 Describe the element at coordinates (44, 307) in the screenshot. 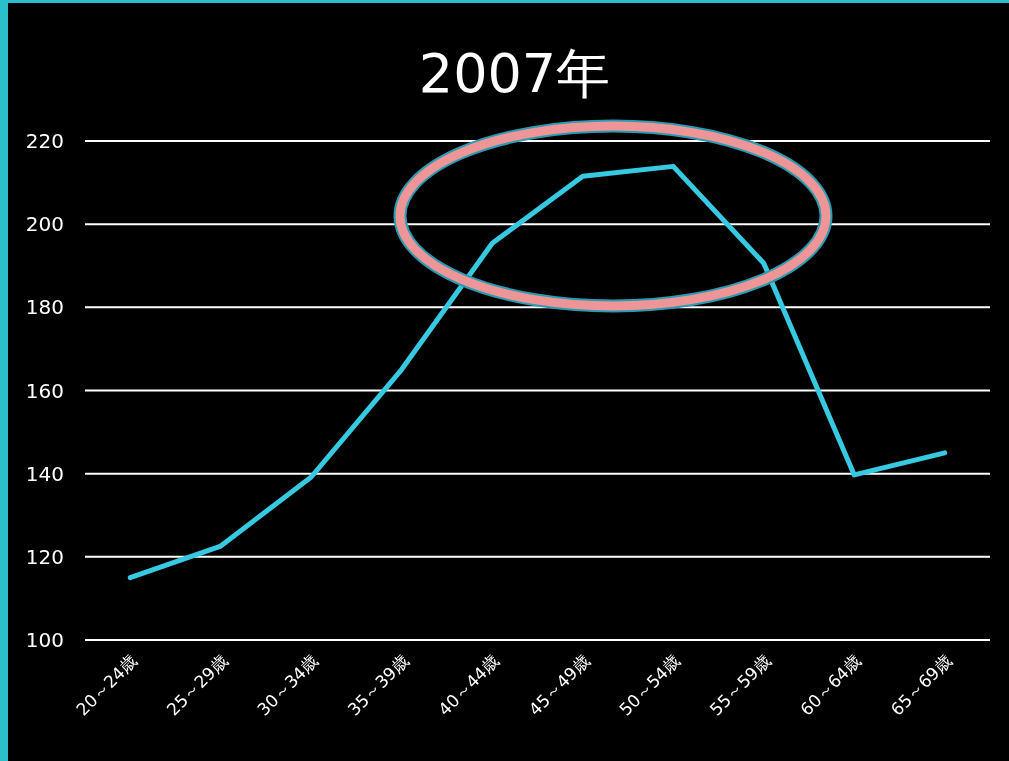

I see `y-tick-label: 180` at that location.